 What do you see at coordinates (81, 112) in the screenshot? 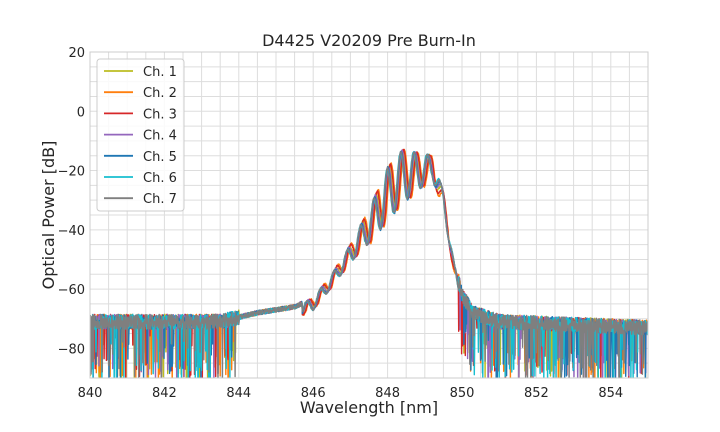
I see `y-tick-label: 0` at bounding box center [81, 112].